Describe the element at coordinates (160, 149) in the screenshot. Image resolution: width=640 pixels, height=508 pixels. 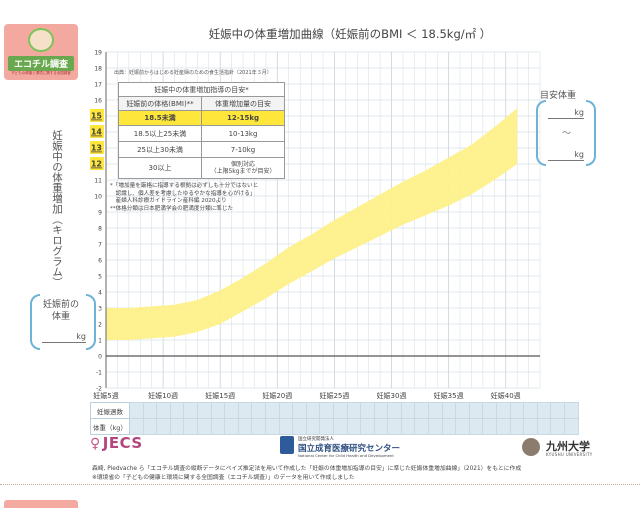
I see `guide-row-bmi: 25以上30未満` at that location.